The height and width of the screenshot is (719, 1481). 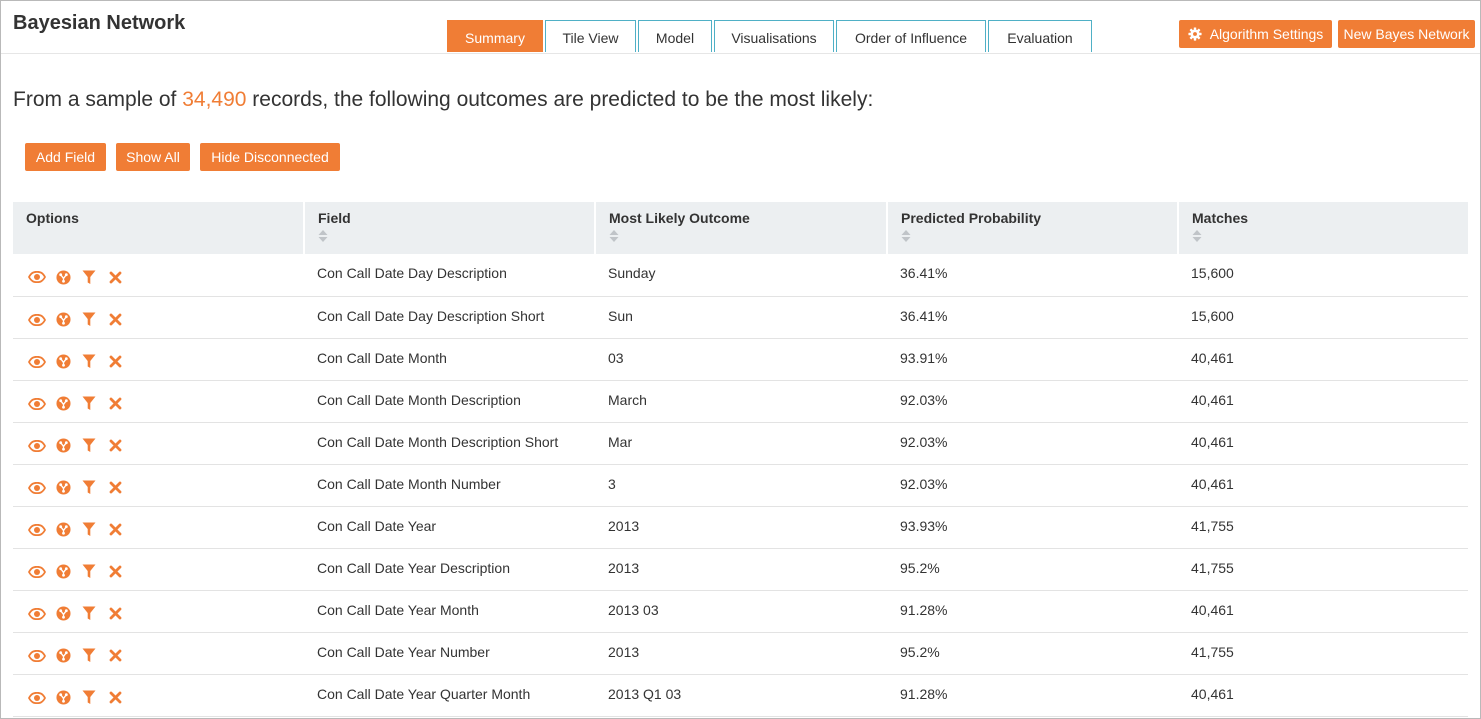 What do you see at coordinates (740, 53) in the screenshot?
I see `header-divider` at bounding box center [740, 53].